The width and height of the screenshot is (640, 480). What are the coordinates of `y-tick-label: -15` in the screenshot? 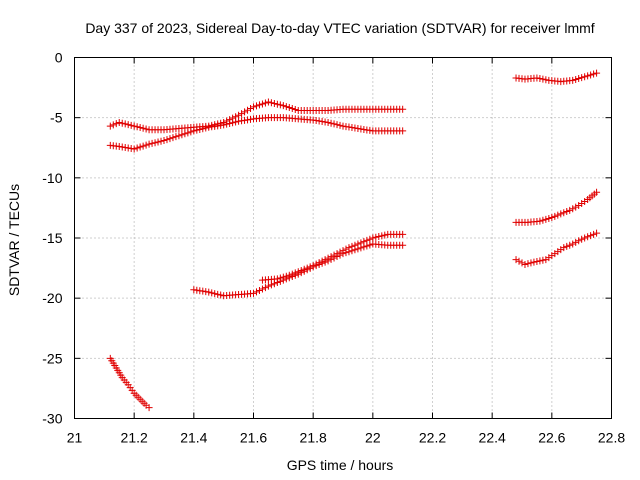 It's located at (52, 238).